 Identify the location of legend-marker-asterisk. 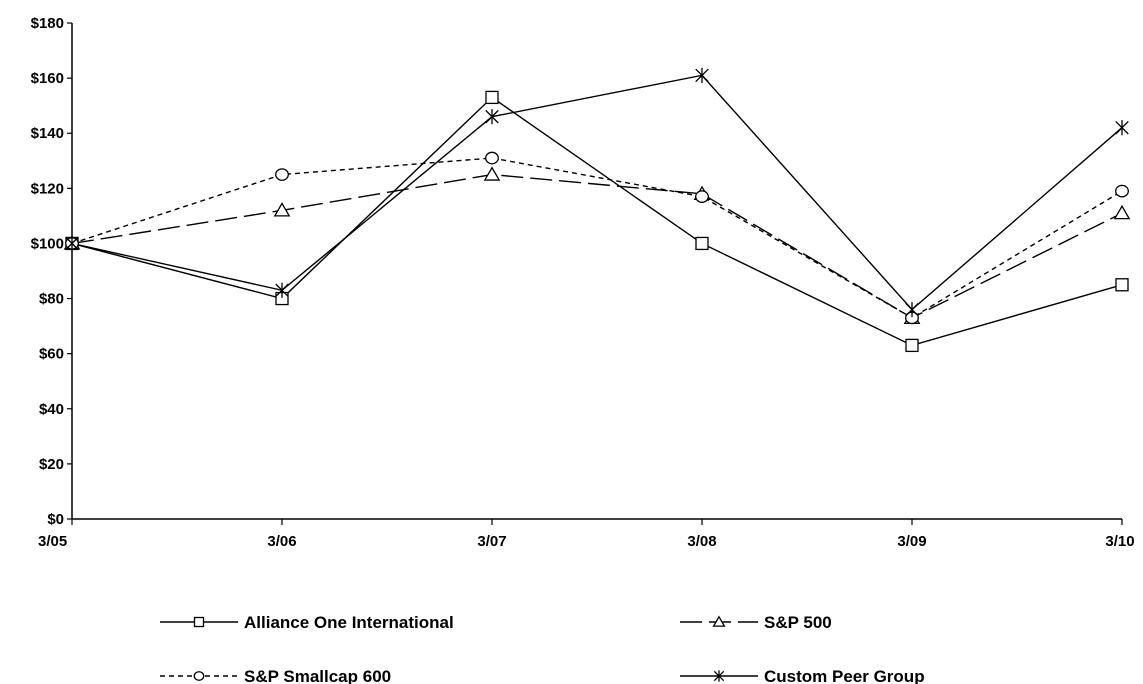
(719, 676).